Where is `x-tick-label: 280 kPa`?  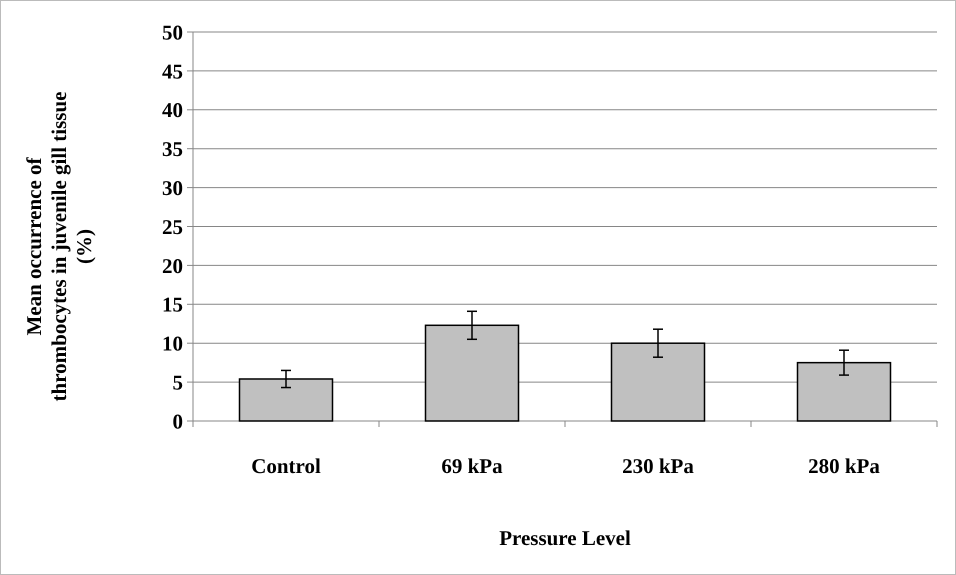 x-tick-label: 280 kPa is located at coordinates (844, 466).